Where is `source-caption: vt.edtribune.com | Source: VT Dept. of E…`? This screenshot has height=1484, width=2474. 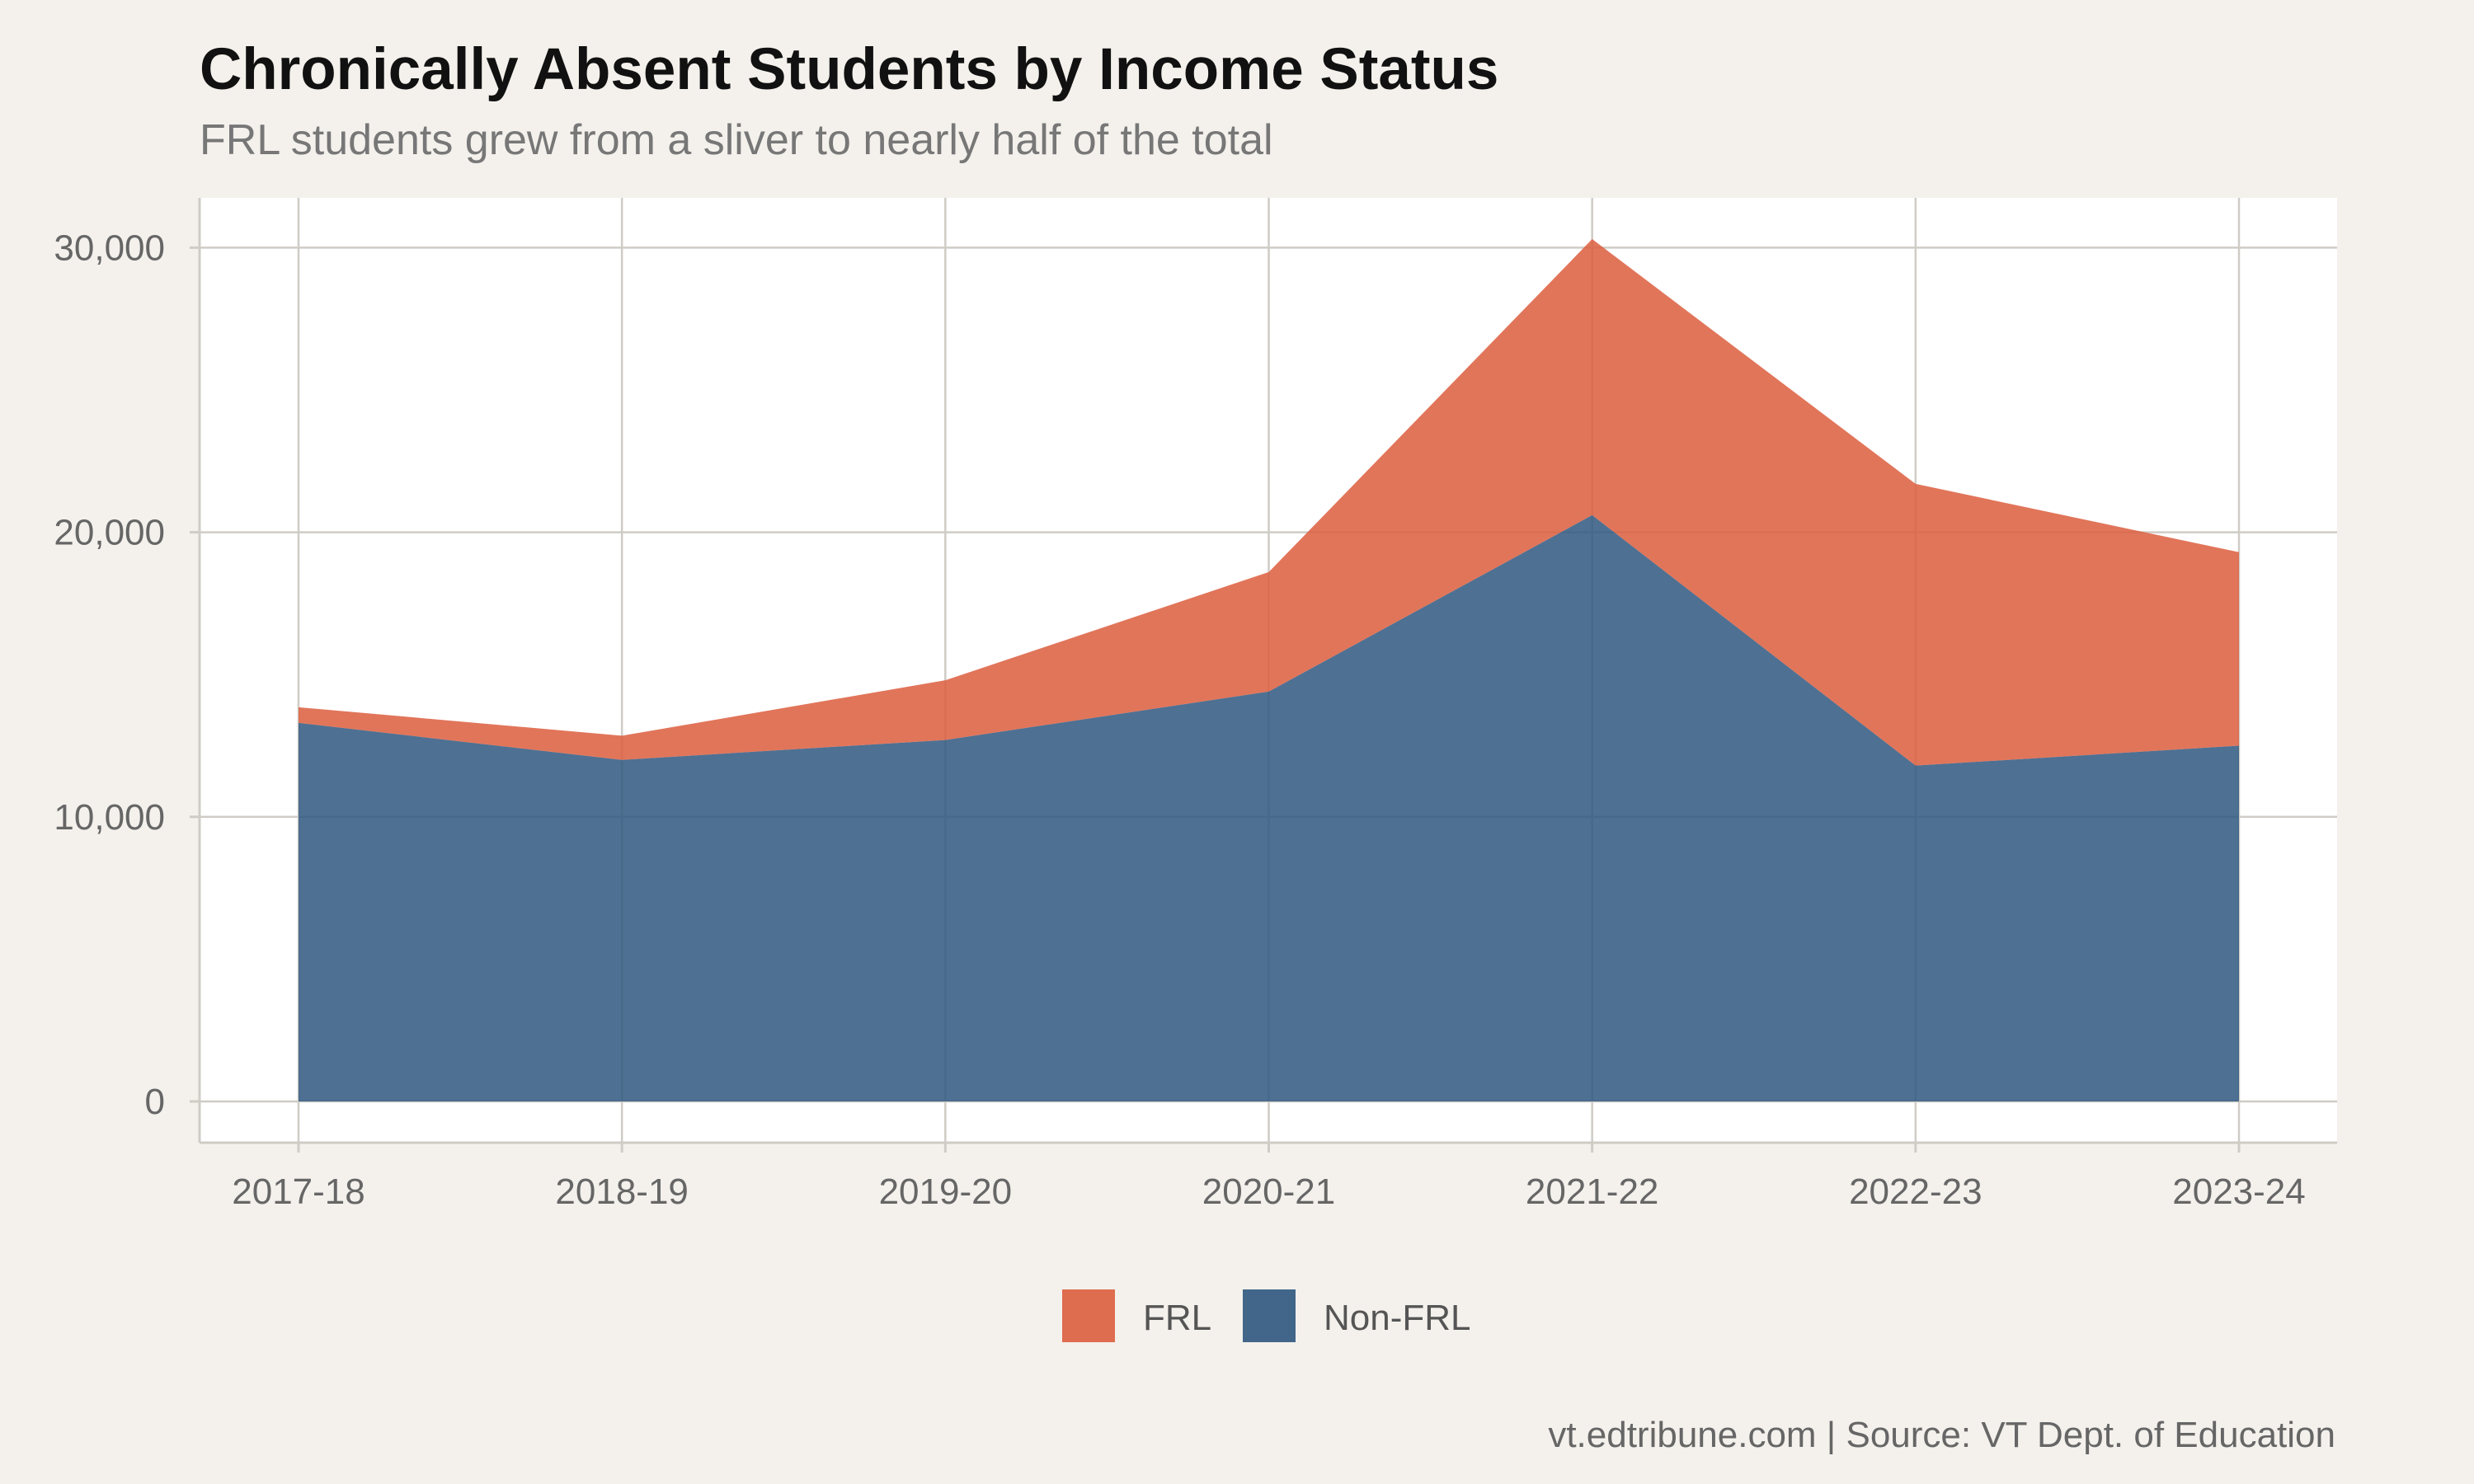
source-caption: vt.edtribune.com | Source: VT Dept. of E… is located at coordinates (1941, 1435).